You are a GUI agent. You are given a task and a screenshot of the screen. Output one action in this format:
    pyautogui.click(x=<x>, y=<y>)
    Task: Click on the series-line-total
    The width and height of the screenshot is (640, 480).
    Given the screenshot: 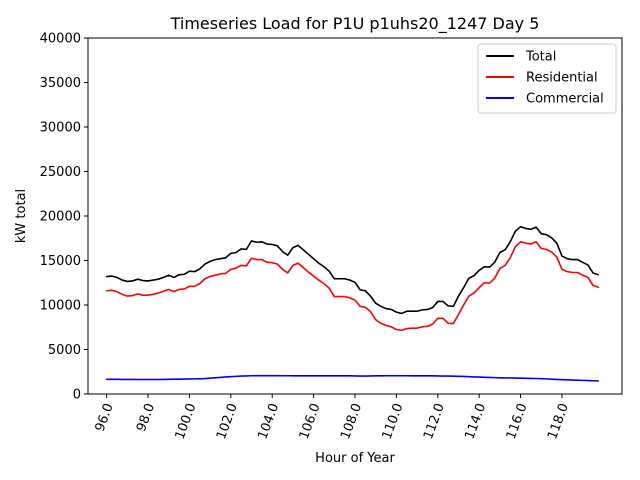 What is the action you would take?
    pyautogui.click(x=352, y=270)
    